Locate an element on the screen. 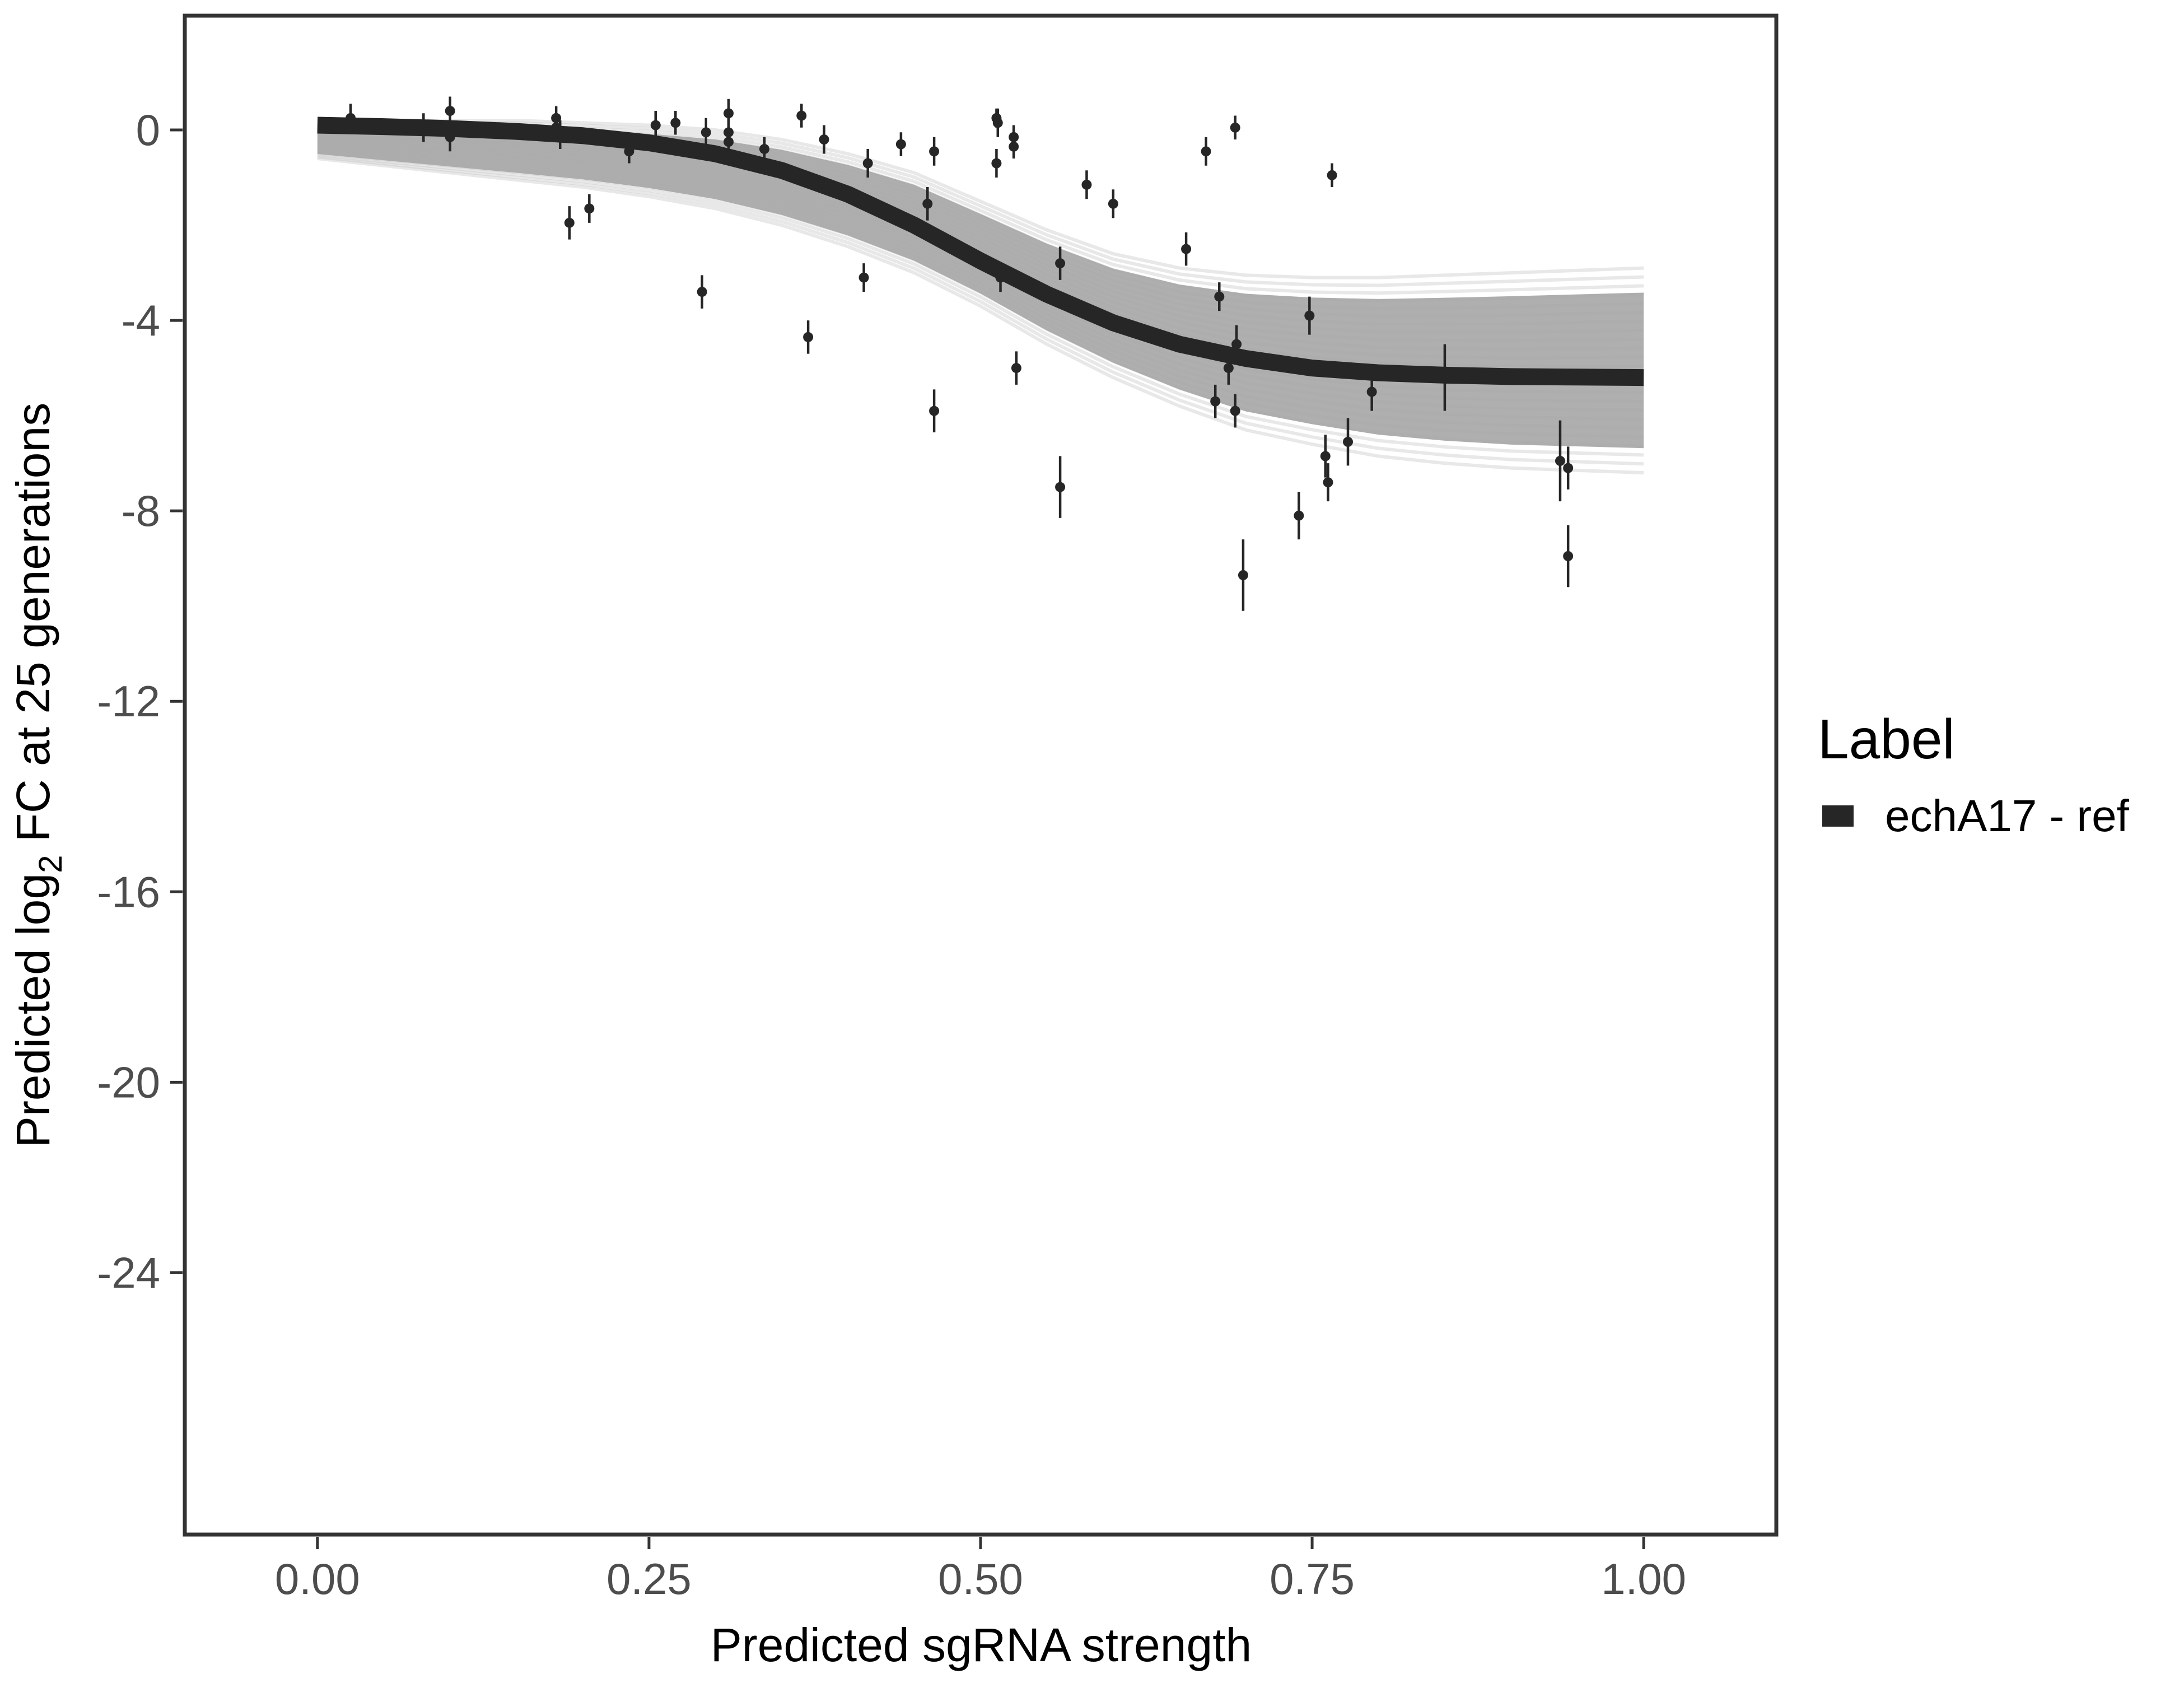 This screenshot has height=1683, width=2184. y-tick-label: -24 is located at coordinates (129, 1273).